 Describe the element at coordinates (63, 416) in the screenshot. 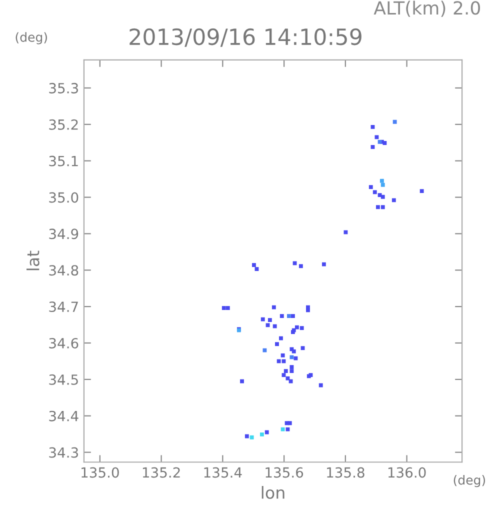

I see `y-tick-label: 34.4` at that location.